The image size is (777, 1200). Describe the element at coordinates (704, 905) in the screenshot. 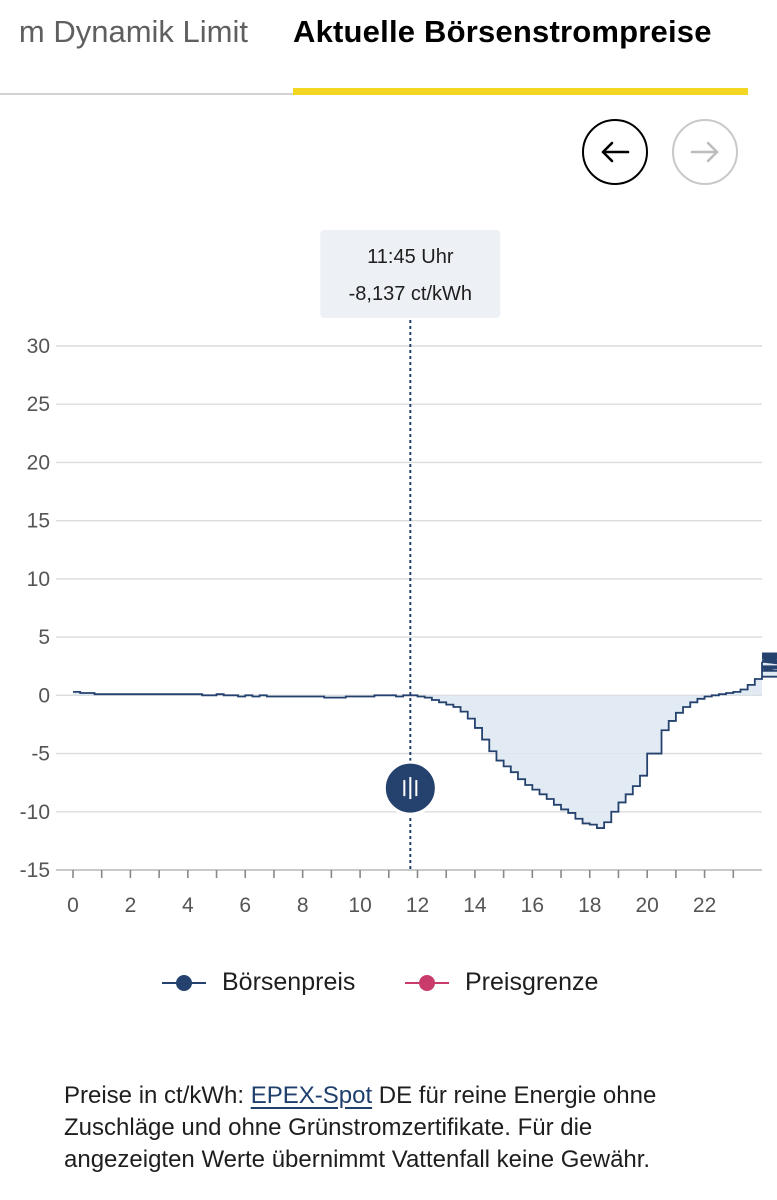

I see `x-tick-label: 22` at that location.